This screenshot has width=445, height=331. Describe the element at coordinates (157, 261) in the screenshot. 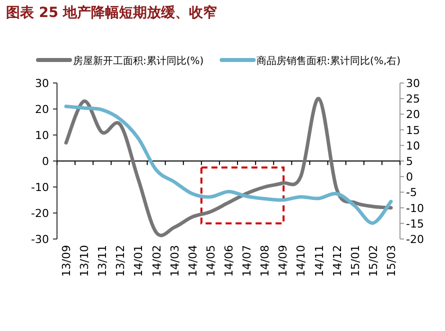

I see `x-tick-label: 14/02` at that location.